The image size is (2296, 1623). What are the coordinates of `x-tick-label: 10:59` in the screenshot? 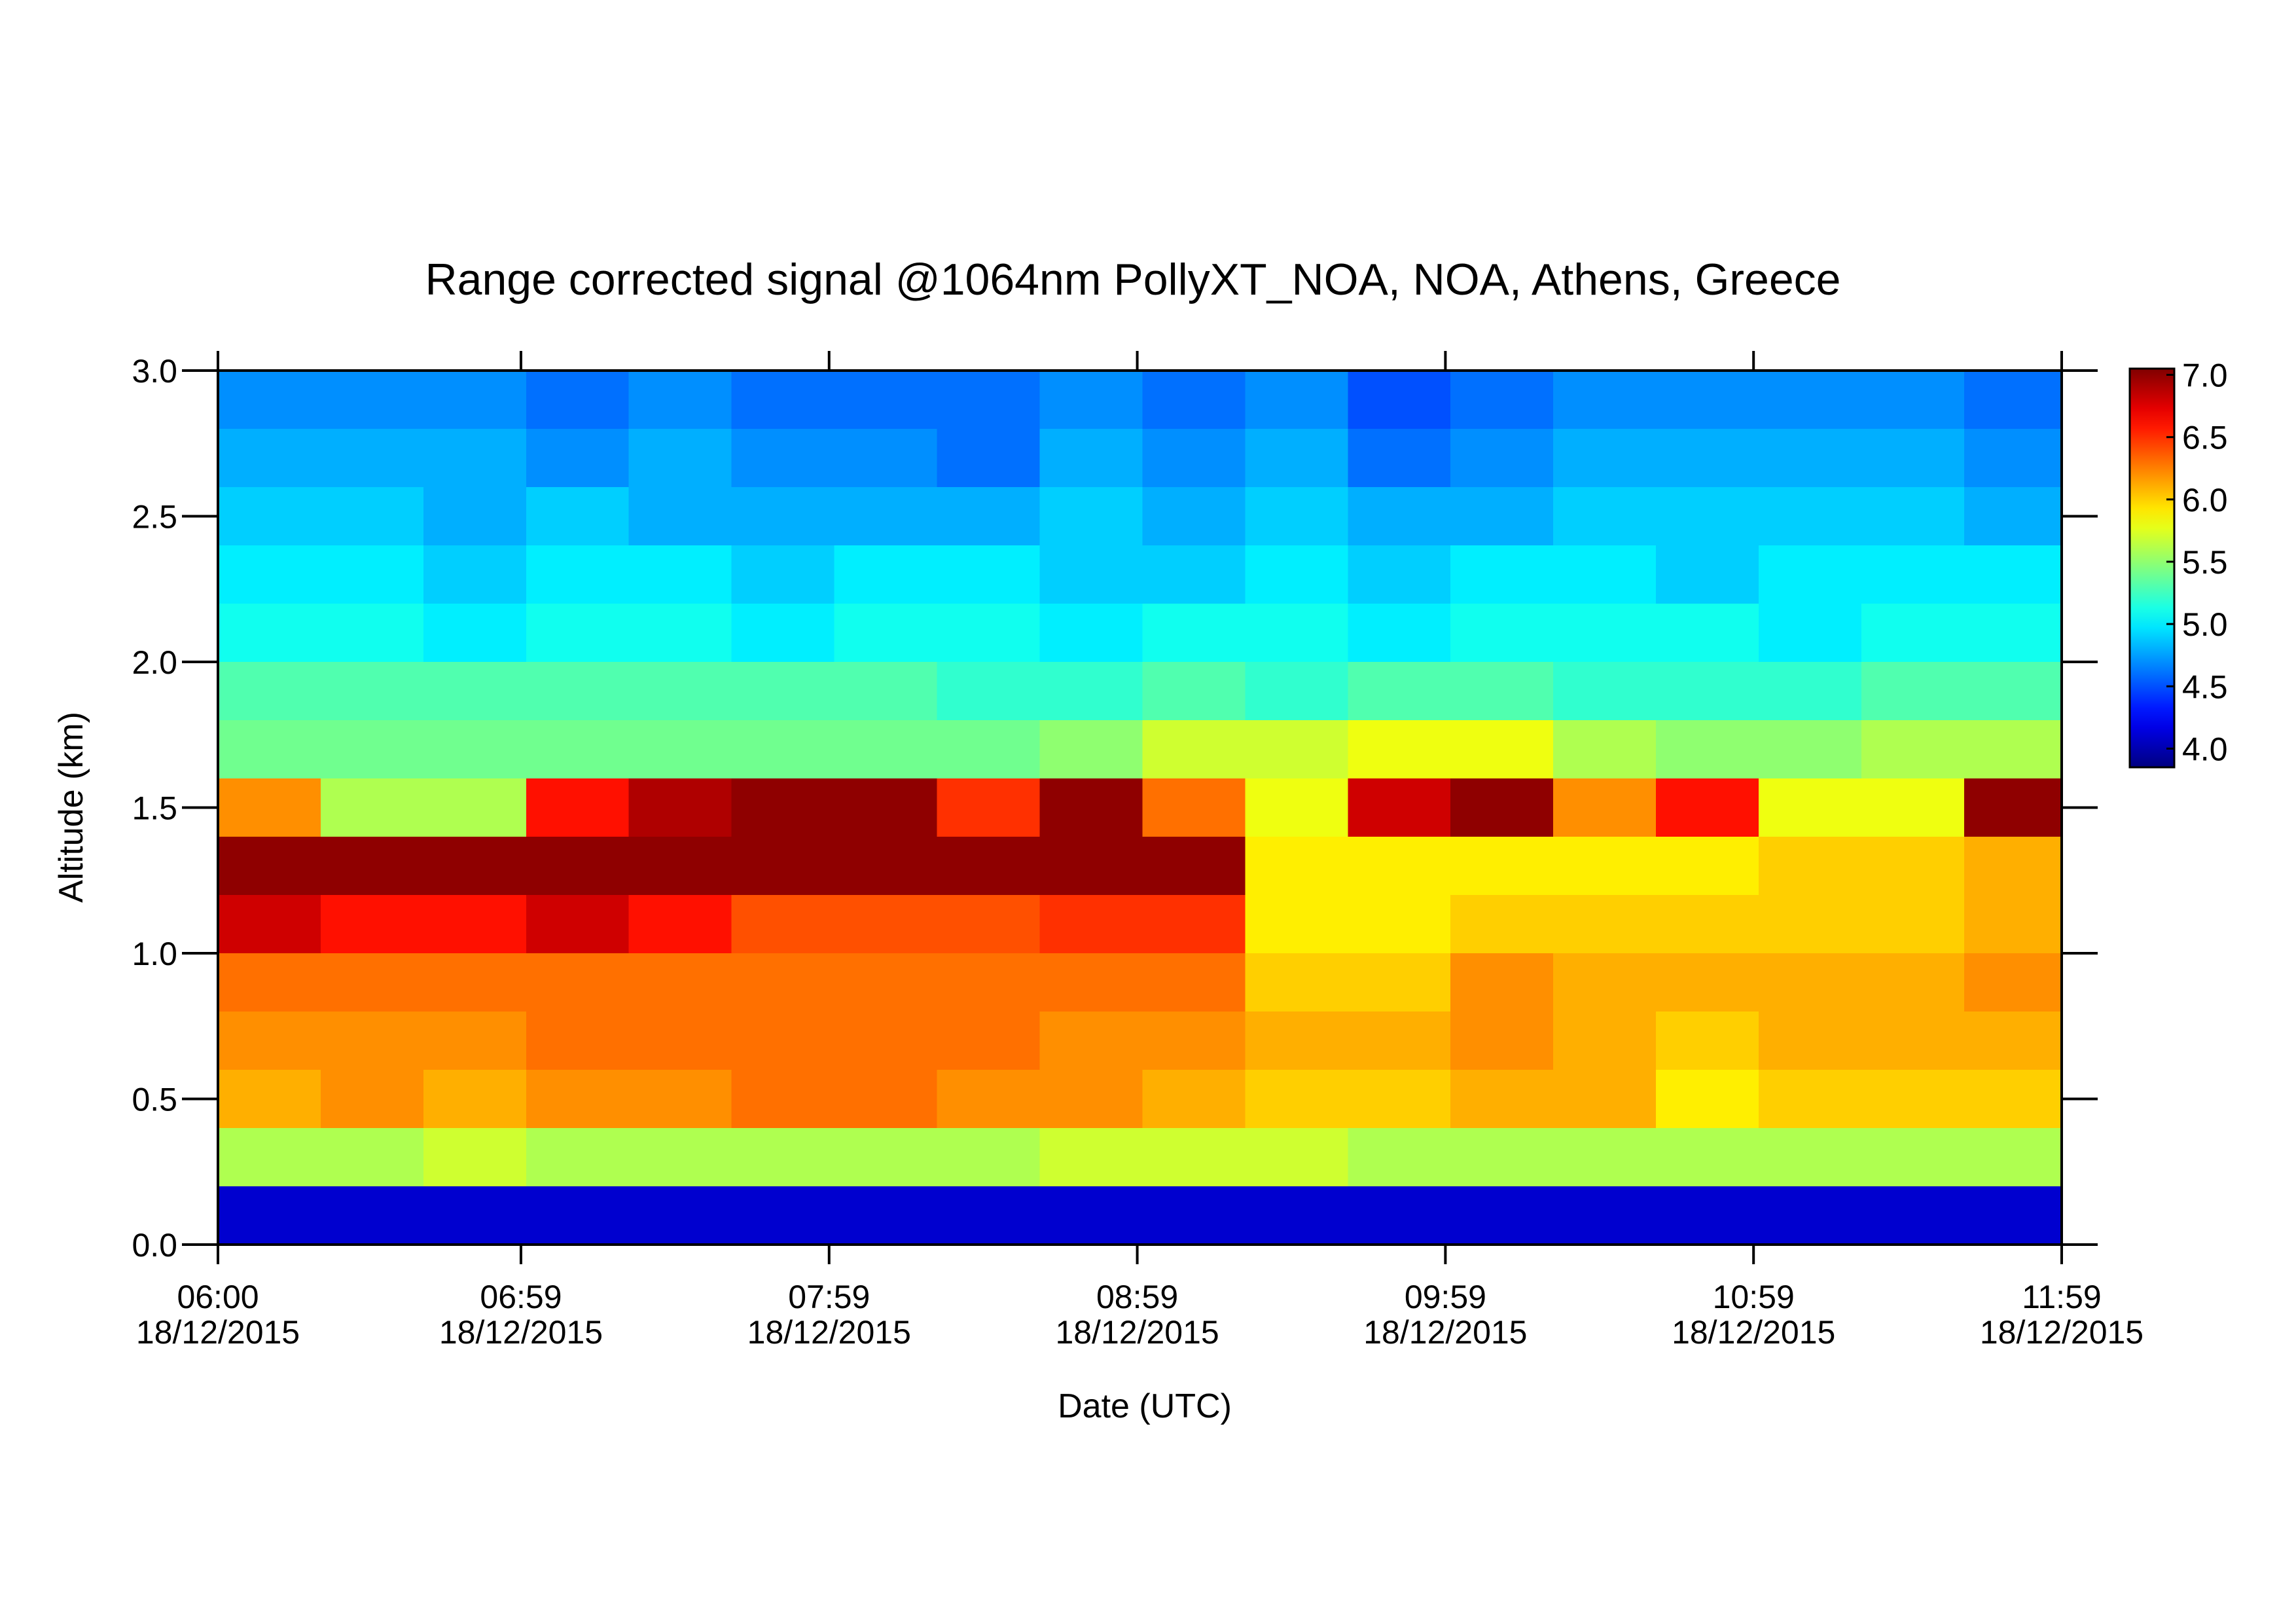 It's located at (1754, 1297).